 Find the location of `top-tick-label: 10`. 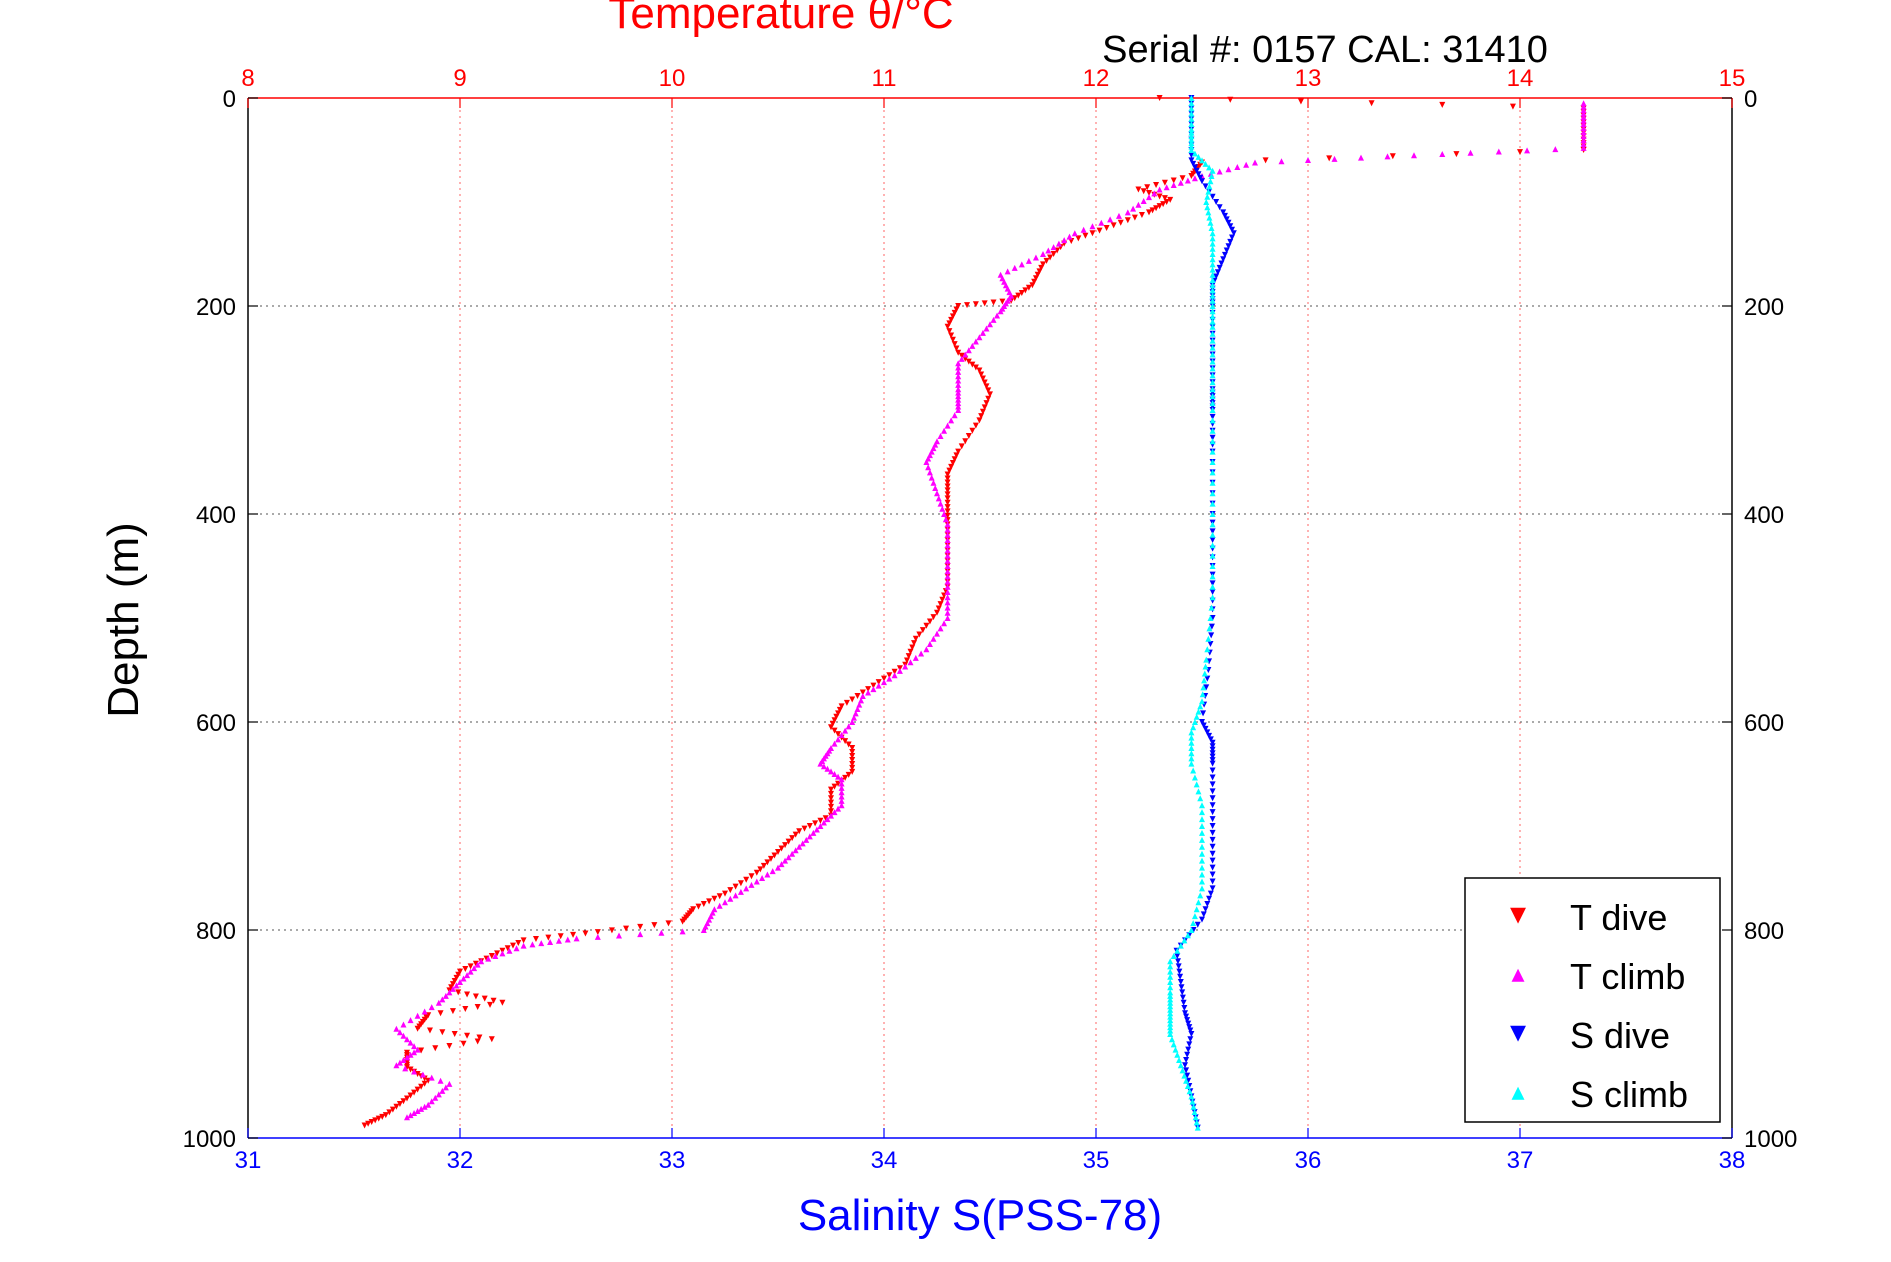

top-tick-label: 10 is located at coordinates (672, 78).